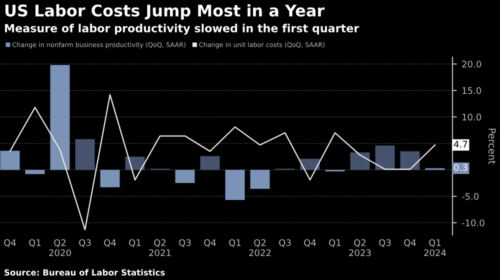  Describe the element at coordinates (472, 64) in the screenshot. I see `y-tick-label: 20.0` at that location.